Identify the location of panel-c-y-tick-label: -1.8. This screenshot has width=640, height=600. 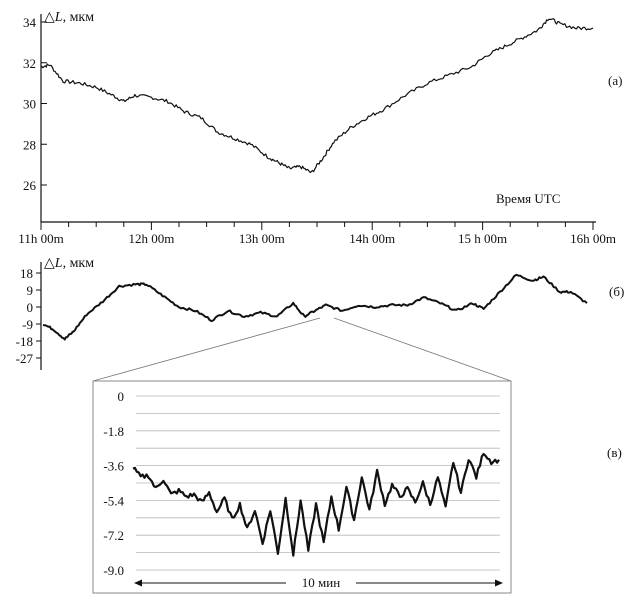
(113, 431).